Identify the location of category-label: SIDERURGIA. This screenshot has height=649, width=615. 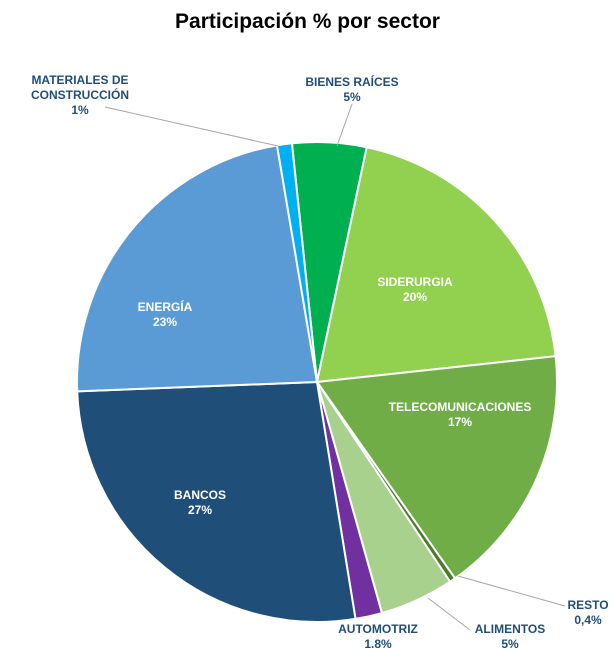
(415, 282).